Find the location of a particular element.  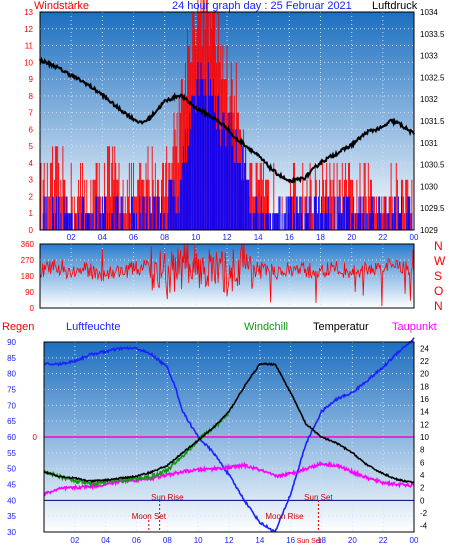

panel2-left-tick-label: 180 is located at coordinates (28, 276).